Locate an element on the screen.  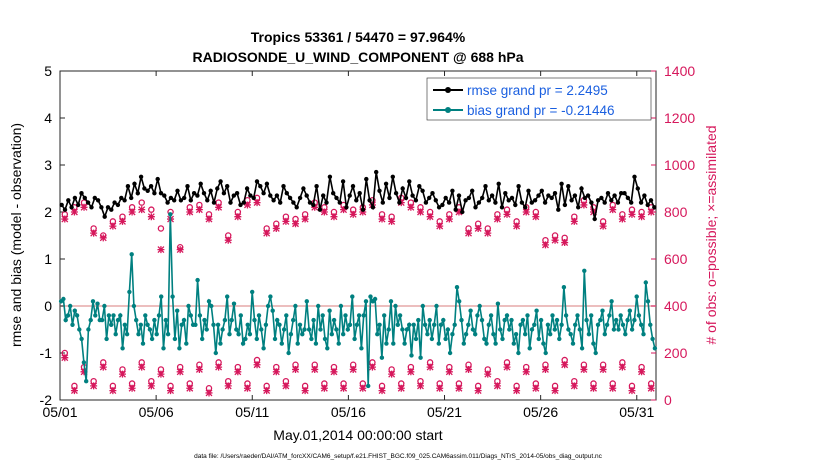
y-axis-label: rmse and bias (model - observation) is located at coordinates (16, 235).